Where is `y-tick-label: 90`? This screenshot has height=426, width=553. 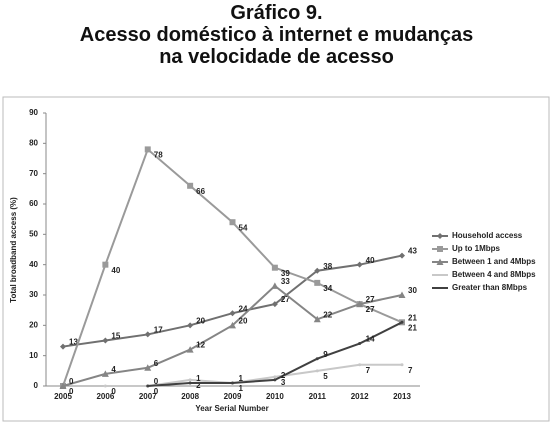 y-tick-label: 90 is located at coordinates (33, 112).